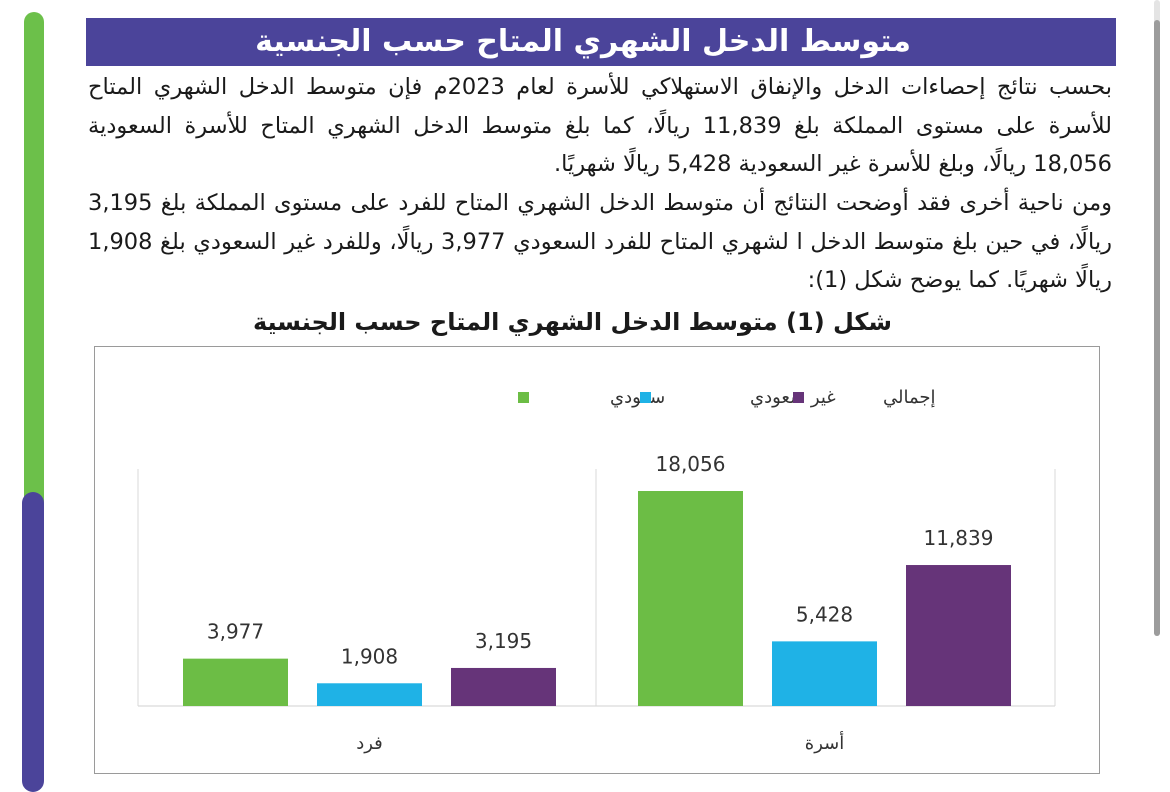  What do you see at coordinates (824, 673) in the screenshot?
I see `bar-أسرة-غير سعودي` at bounding box center [824, 673].